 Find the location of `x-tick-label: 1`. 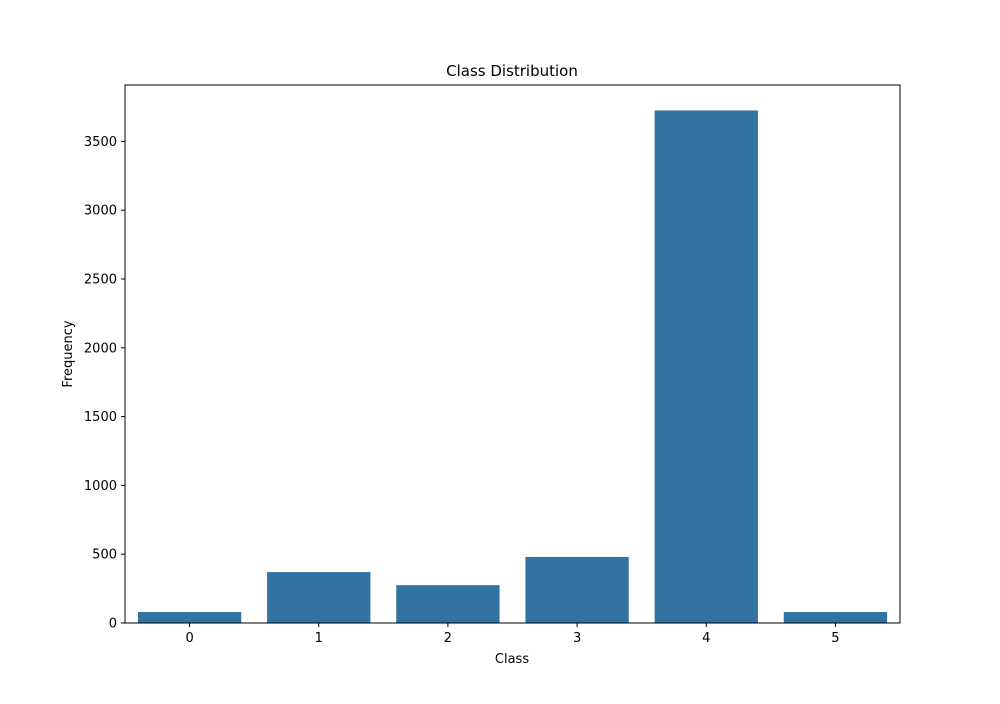

x-tick-label: 1 is located at coordinates (319, 638).